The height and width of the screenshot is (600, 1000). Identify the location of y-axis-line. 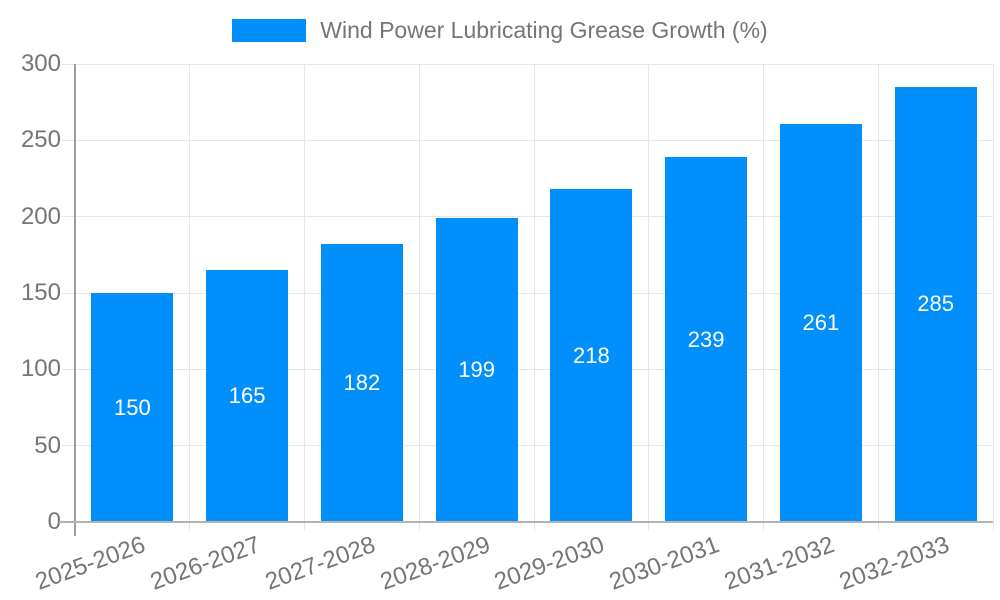
(75, 300).